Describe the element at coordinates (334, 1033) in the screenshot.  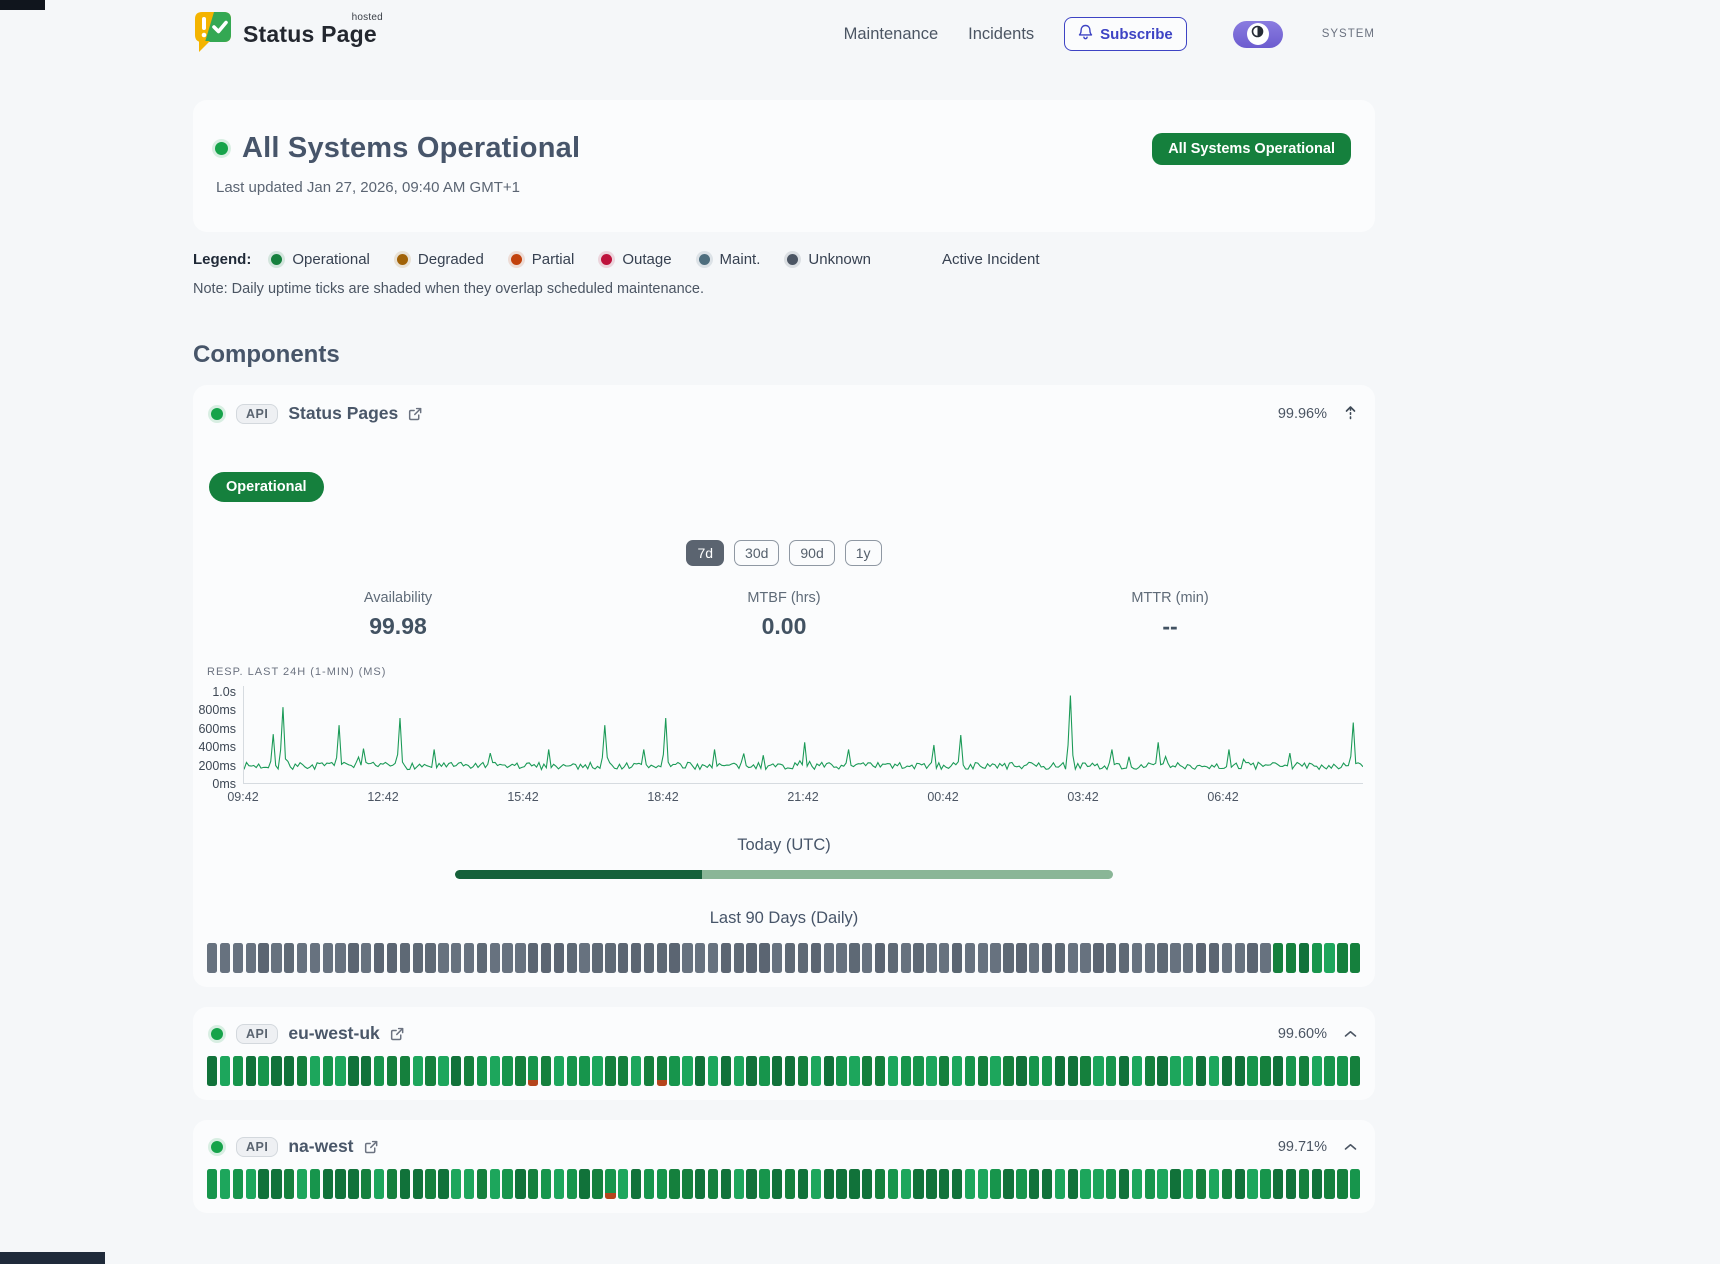
I see `component-name: eu-west-uk` at that location.